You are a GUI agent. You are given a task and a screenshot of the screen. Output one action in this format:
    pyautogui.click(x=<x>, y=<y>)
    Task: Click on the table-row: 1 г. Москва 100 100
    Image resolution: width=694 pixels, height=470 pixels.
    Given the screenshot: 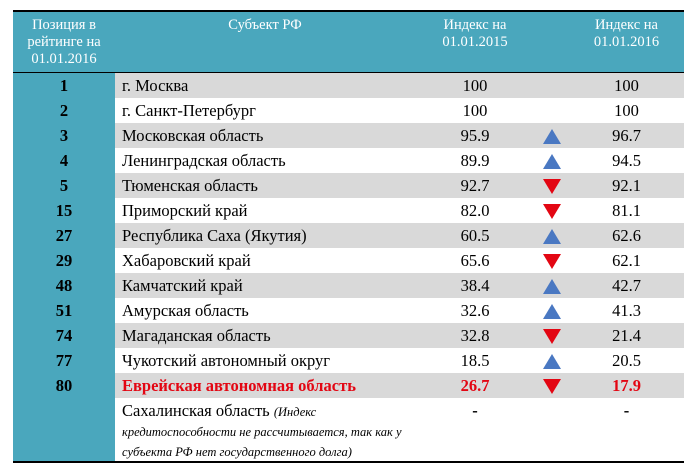 What is the action you would take?
    pyautogui.click(x=348, y=85)
    